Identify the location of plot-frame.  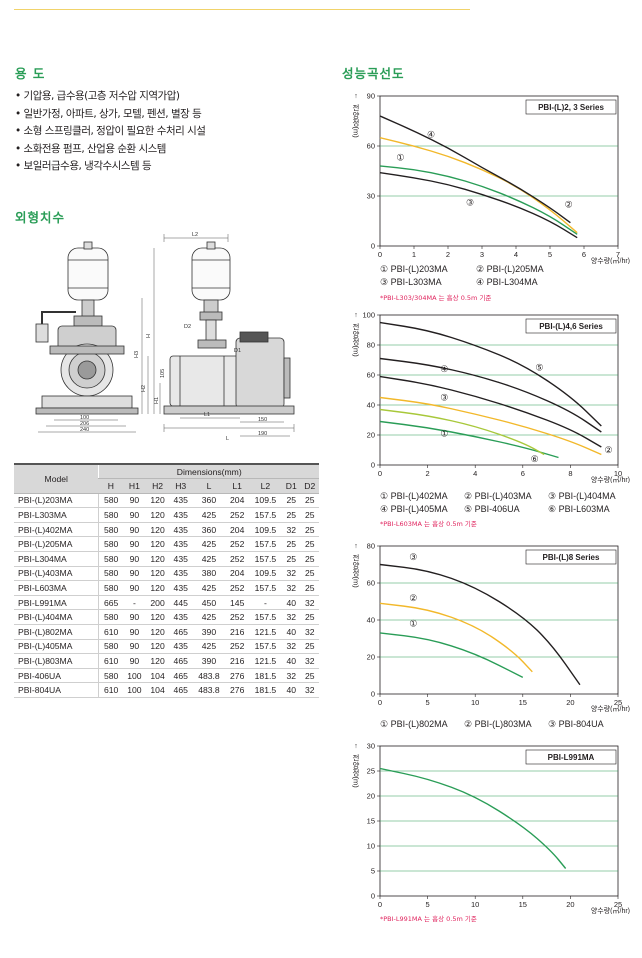
(499, 171).